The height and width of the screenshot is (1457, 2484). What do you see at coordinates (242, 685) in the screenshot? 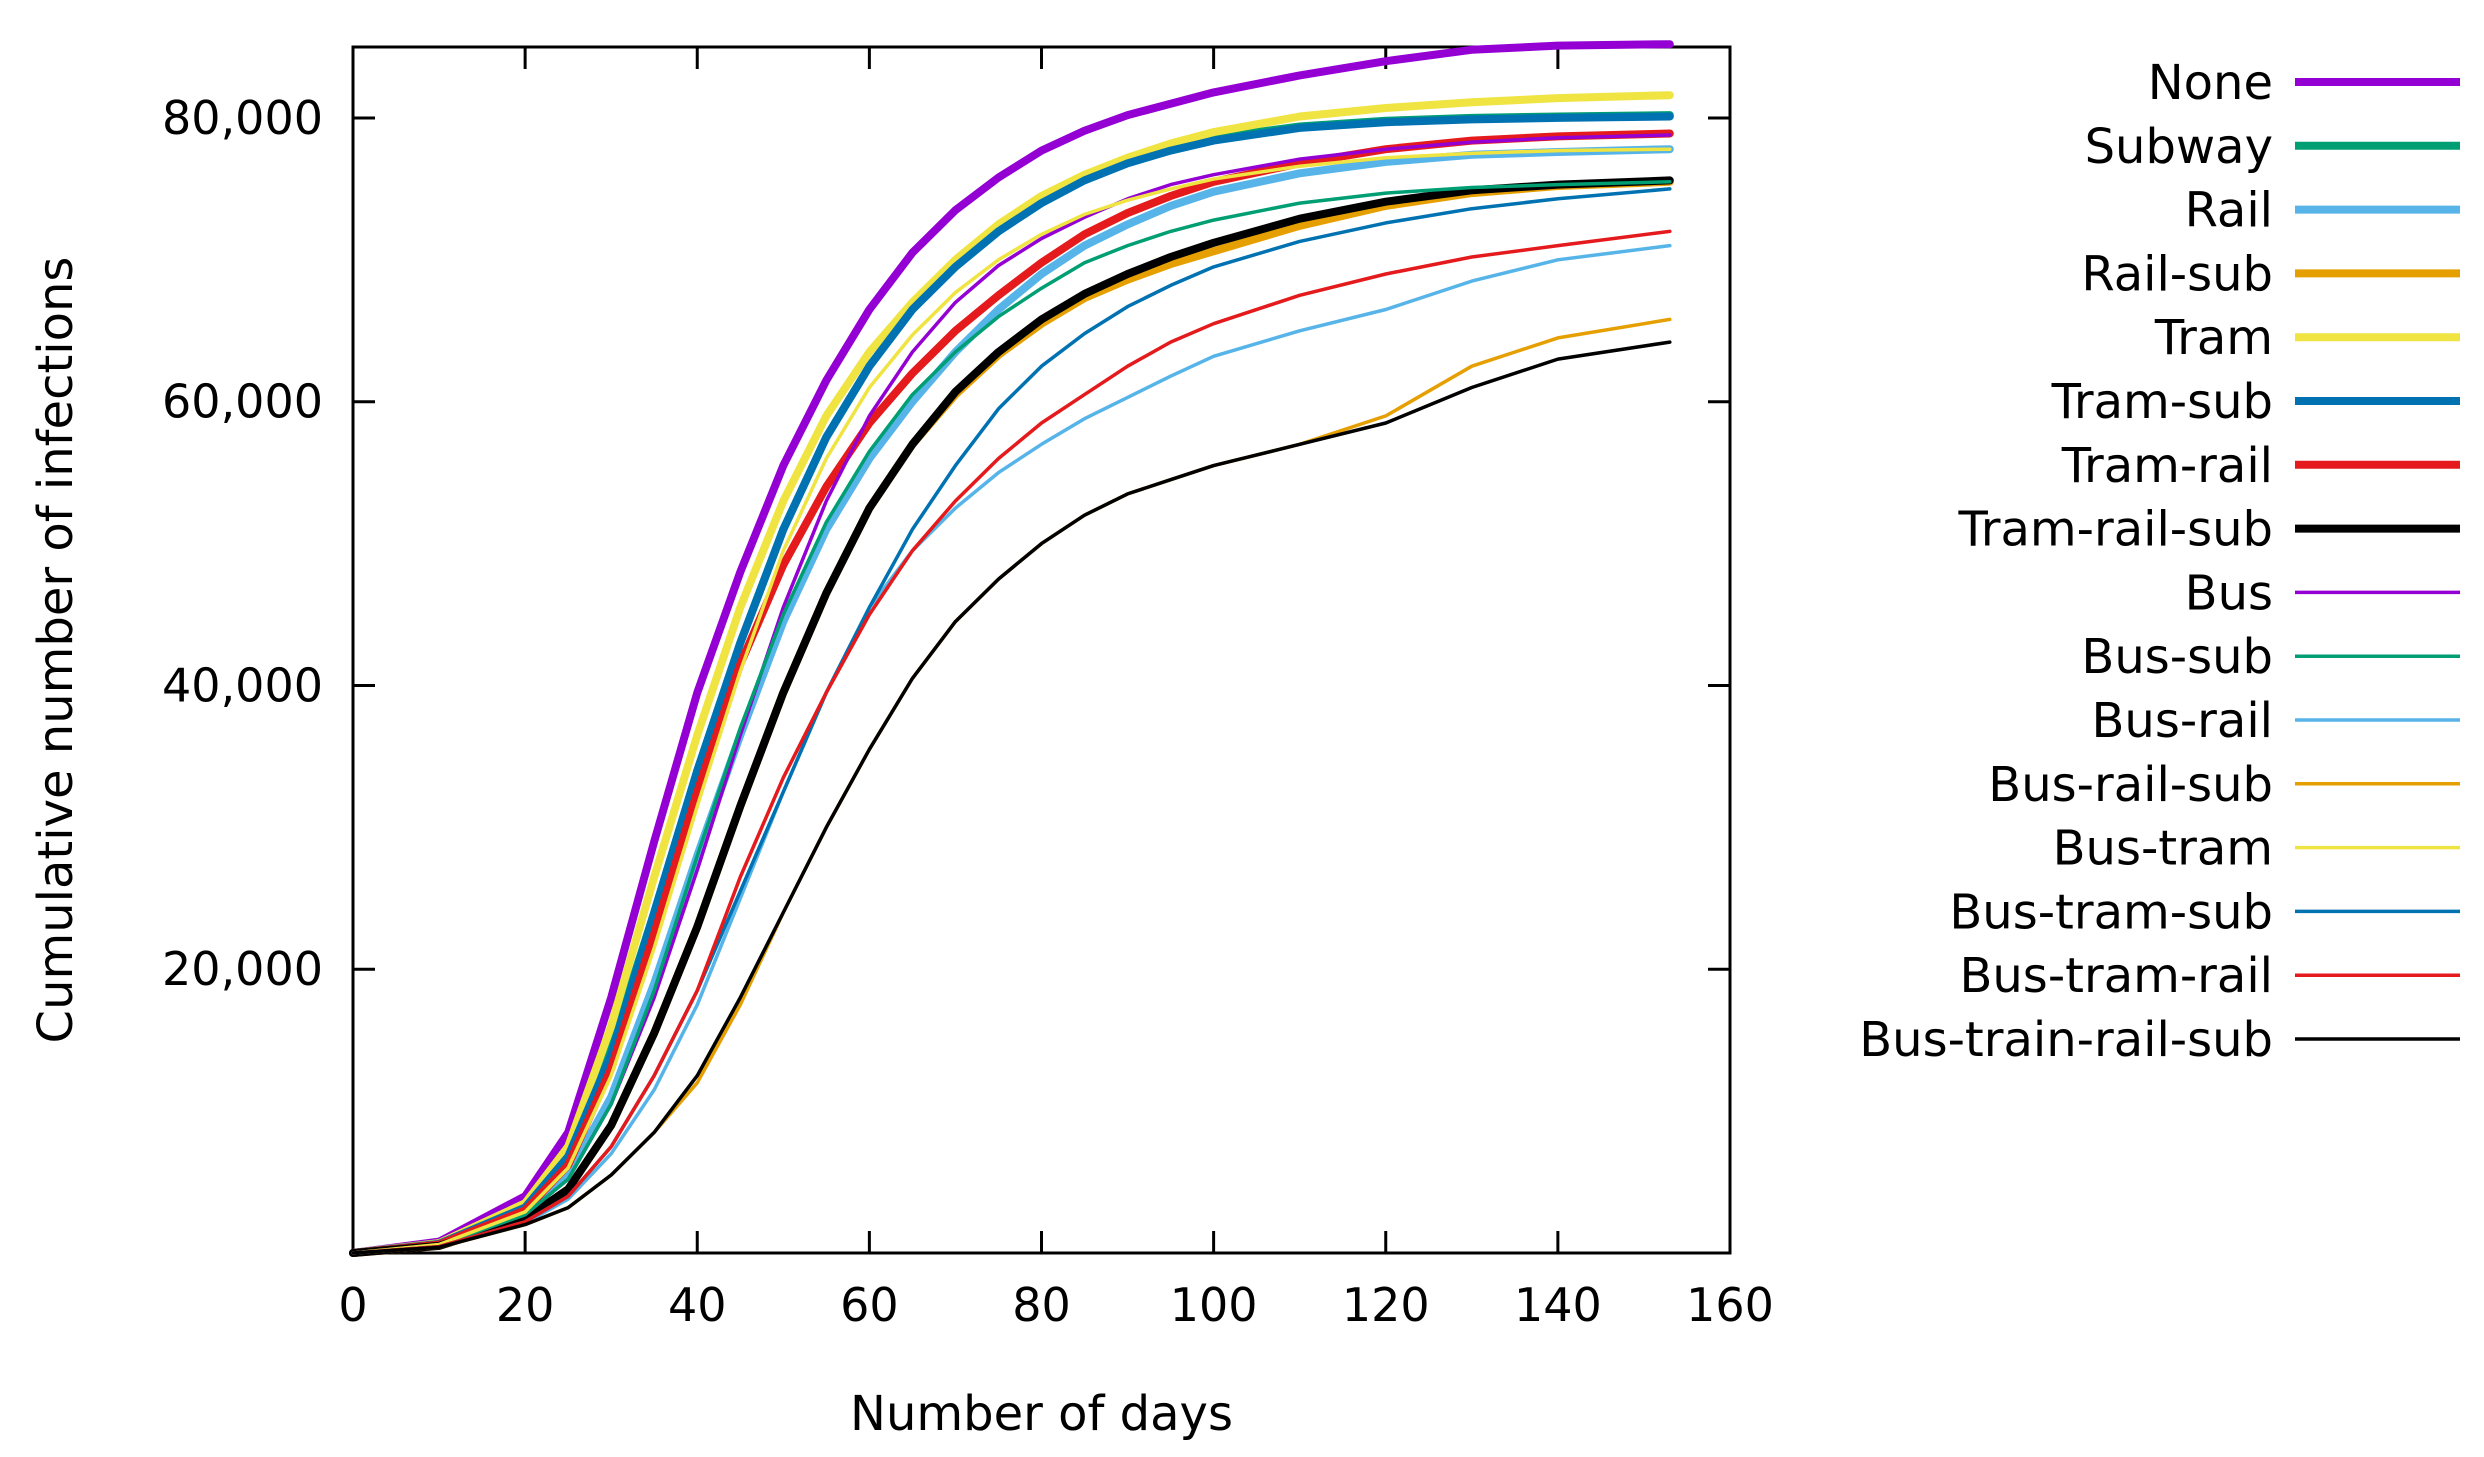
I see `y-tick-label: 40,000` at bounding box center [242, 685].